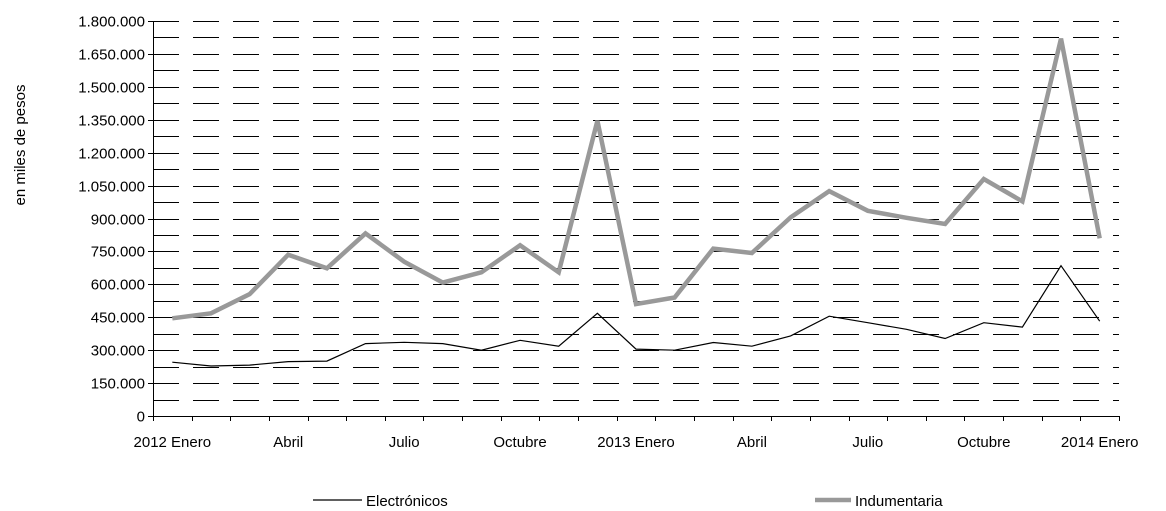  I want to click on y-axis-label: en miles de pesos, so click(20, 145).